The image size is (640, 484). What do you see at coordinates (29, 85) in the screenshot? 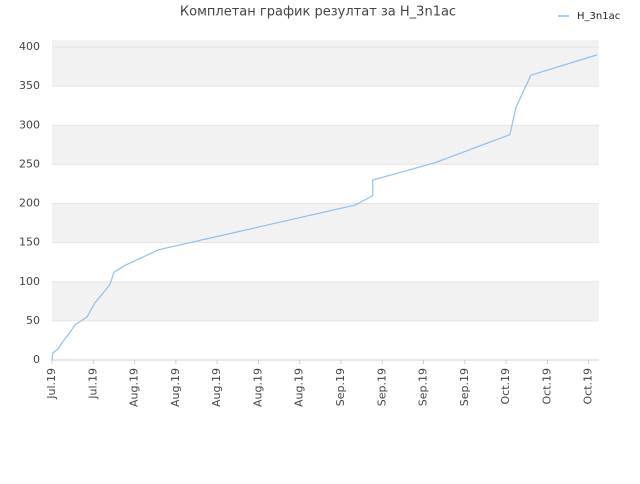
I see `y-tick-label: 350` at bounding box center [29, 85].